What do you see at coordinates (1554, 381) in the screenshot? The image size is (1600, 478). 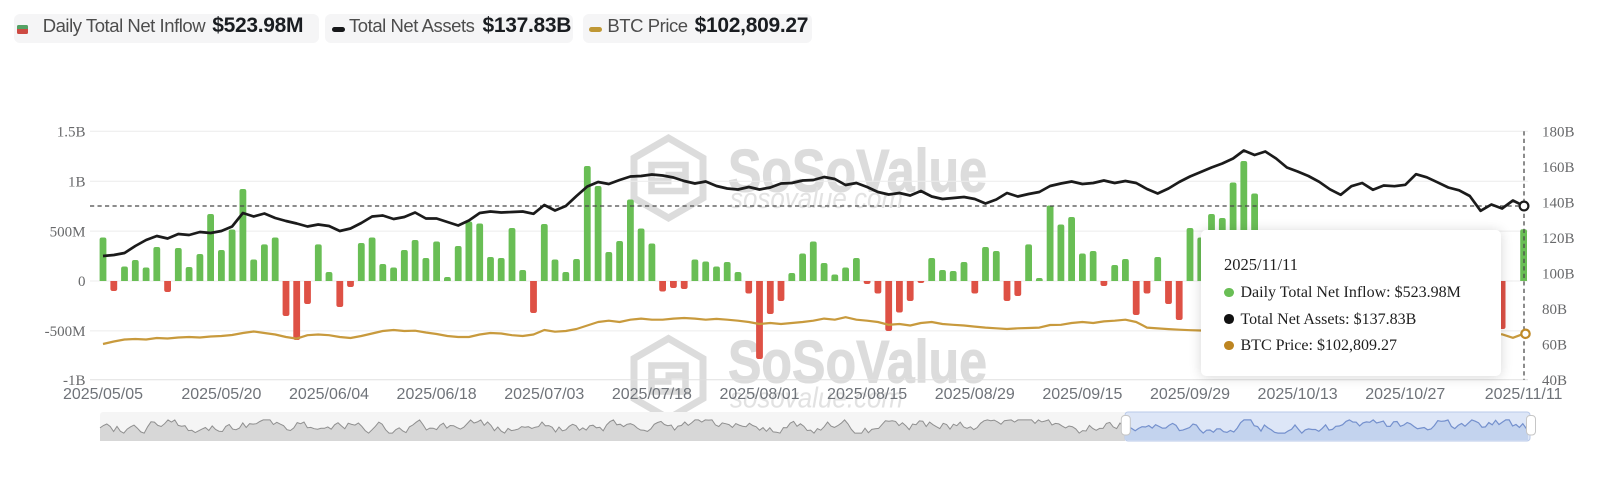 I see `svg-text: 40B` at bounding box center [1554, 381].